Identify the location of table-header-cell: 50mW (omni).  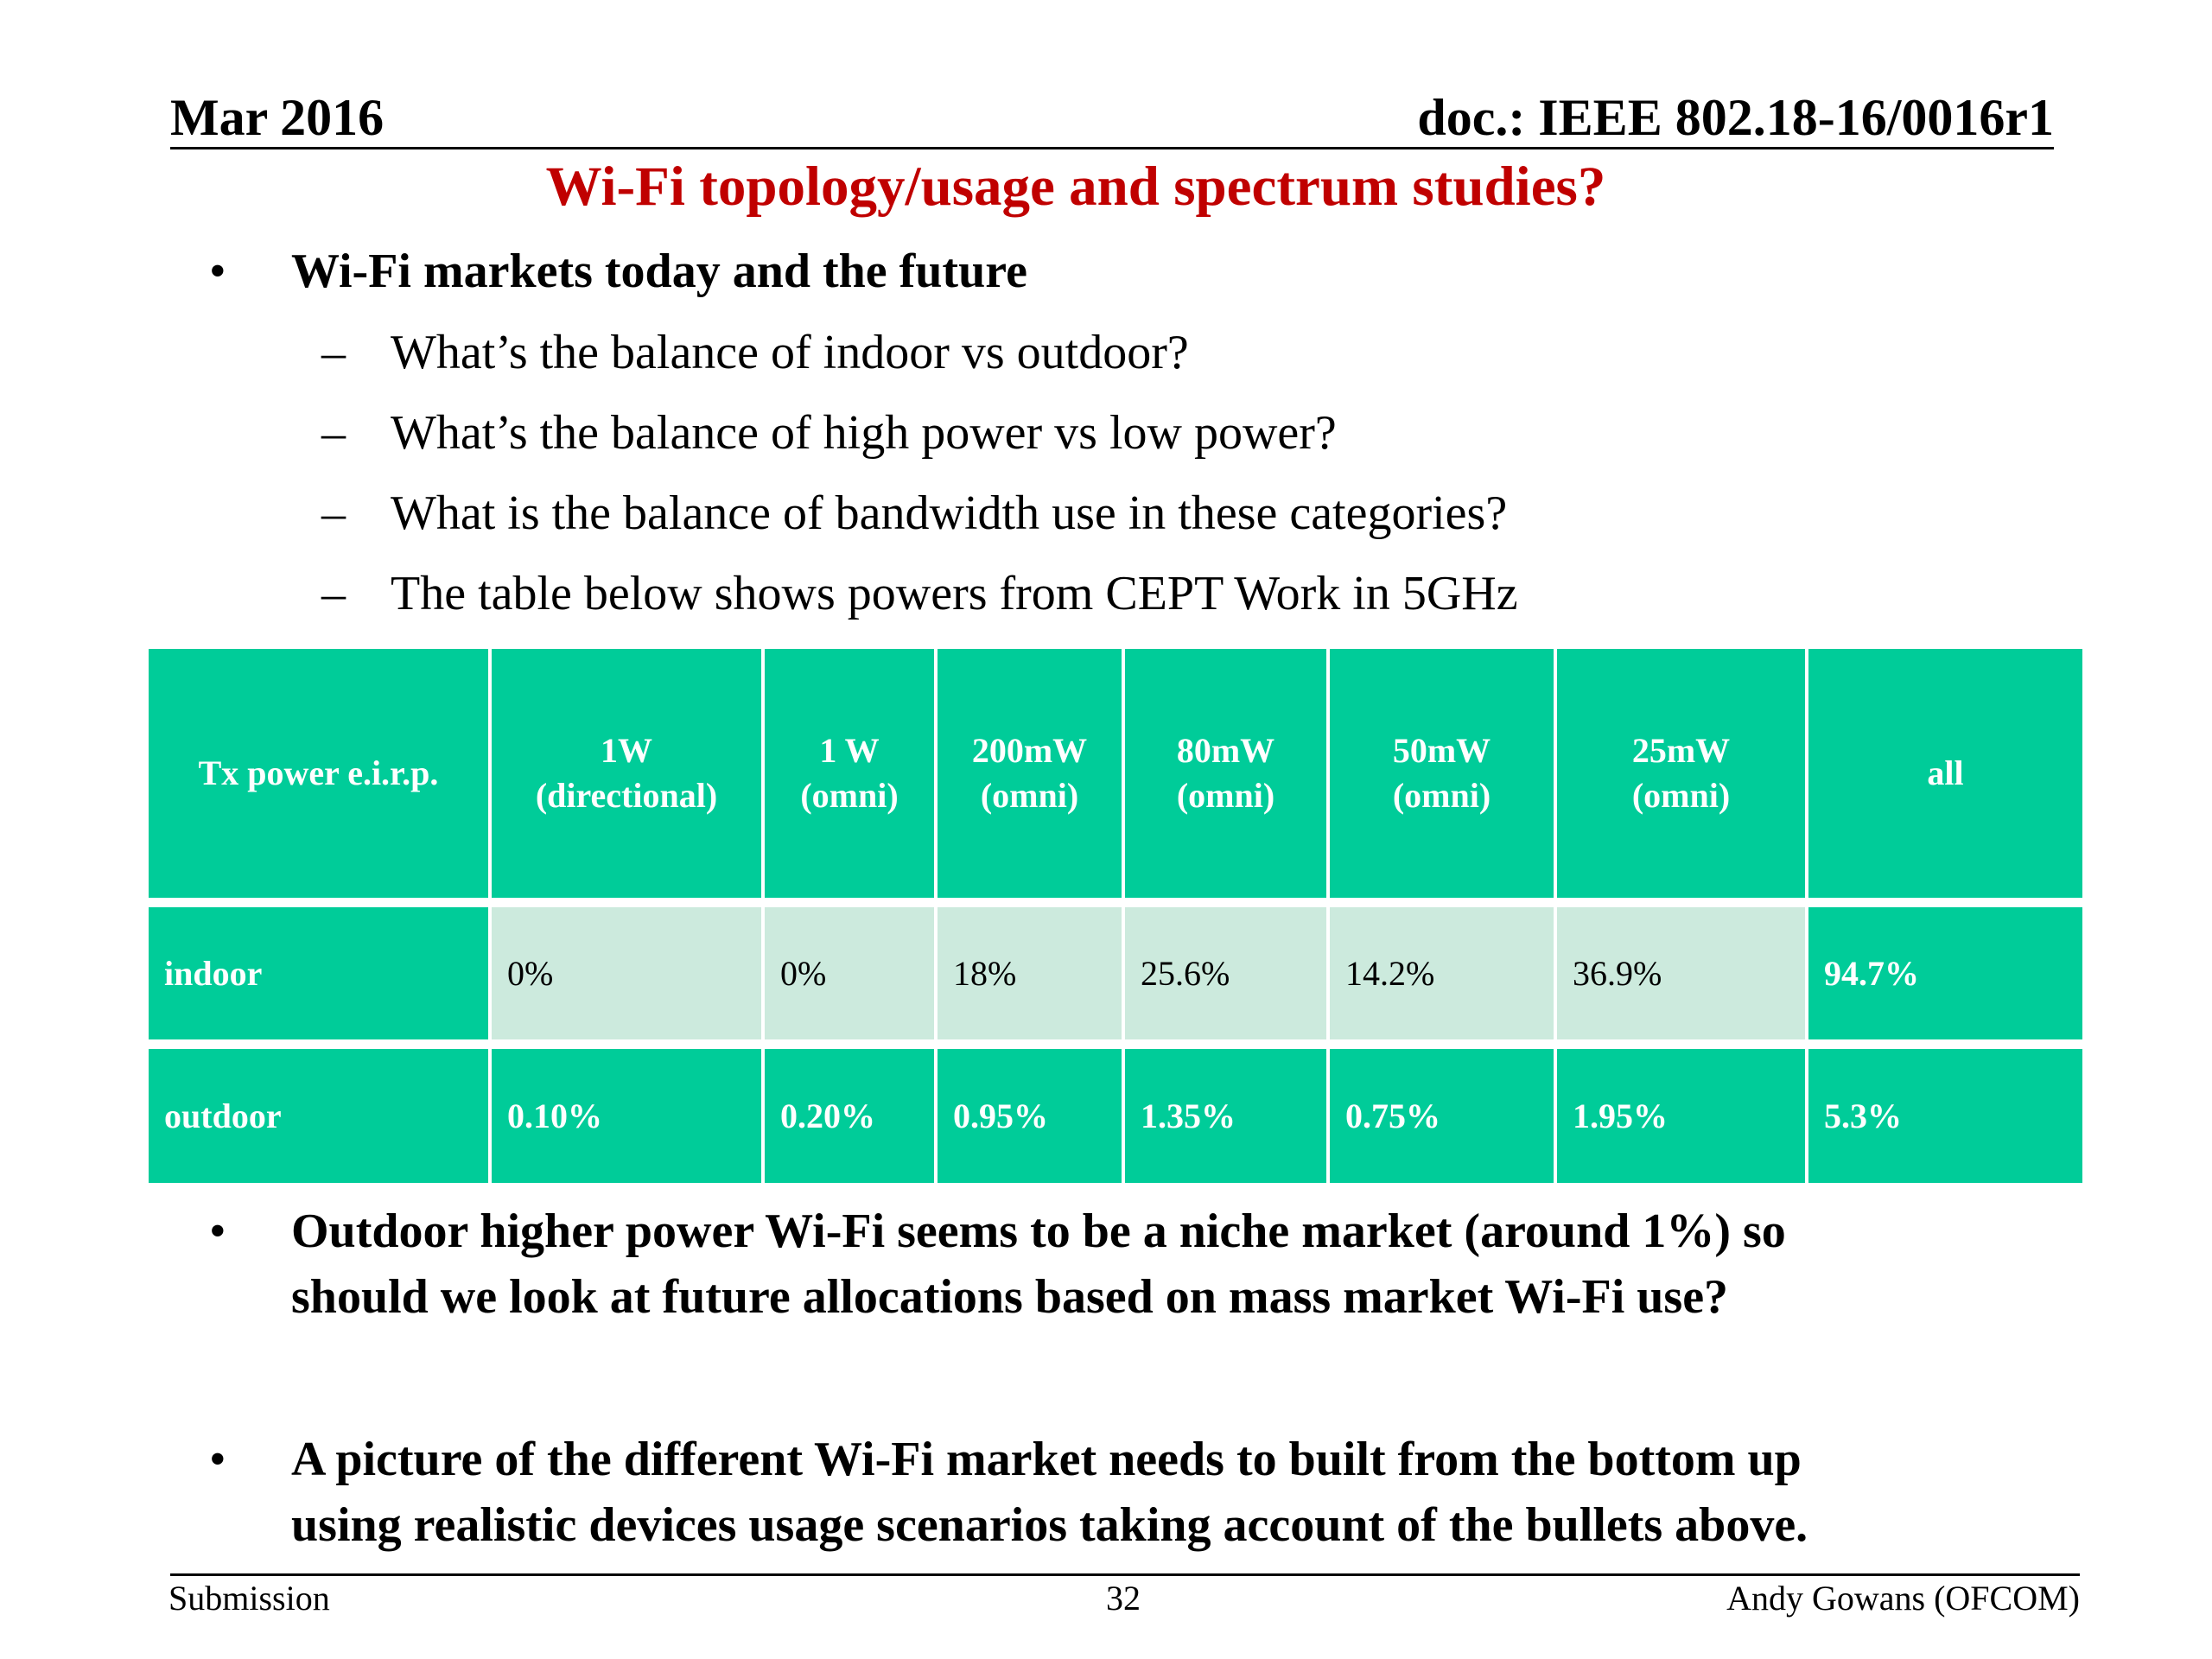
(1442, 773).